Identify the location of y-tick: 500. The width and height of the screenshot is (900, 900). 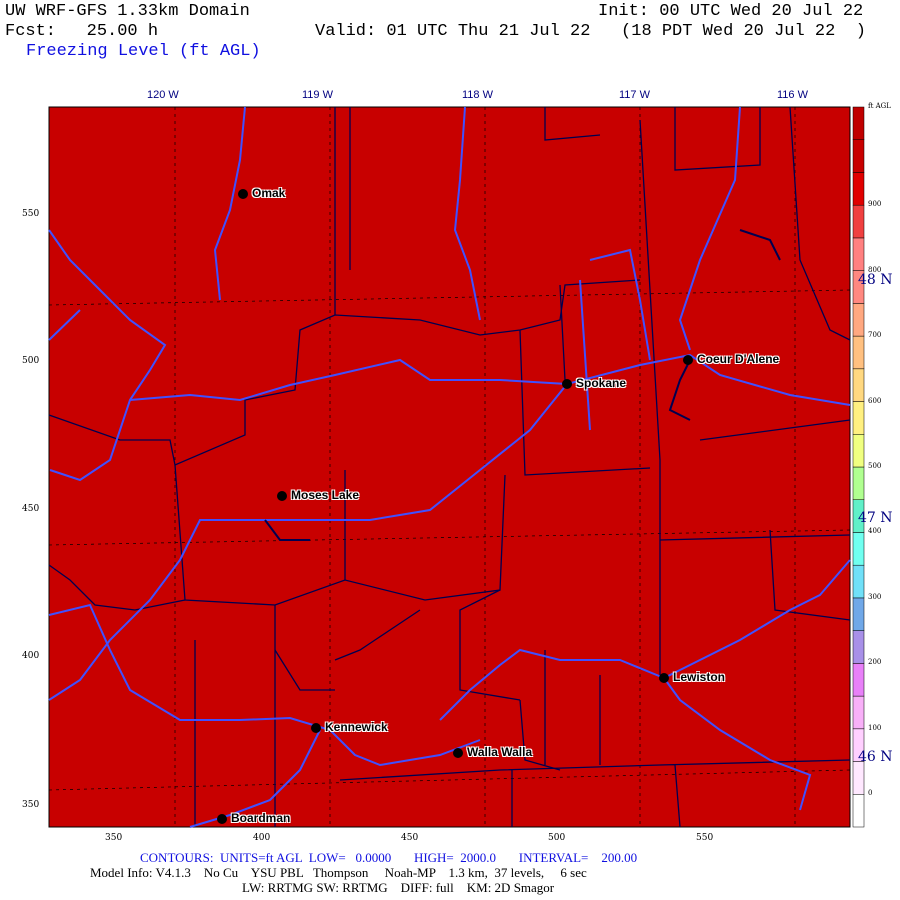
(31, 361).